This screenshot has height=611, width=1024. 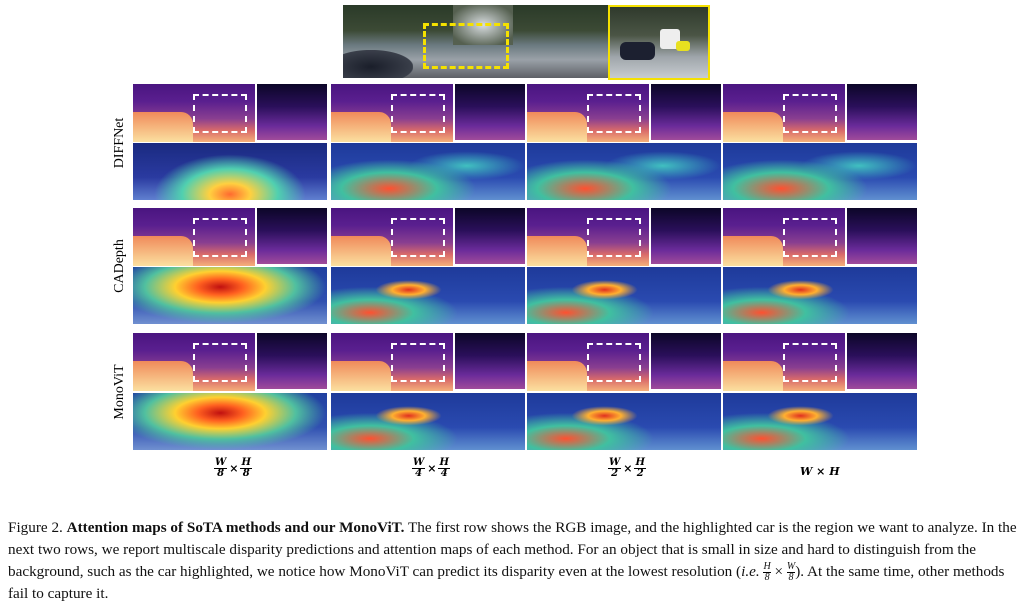 What do you see at coordinates (119, 143) in the screenshot?
I see `row-label-diffnet: DIFFNet` at bounding box center [119, 143].